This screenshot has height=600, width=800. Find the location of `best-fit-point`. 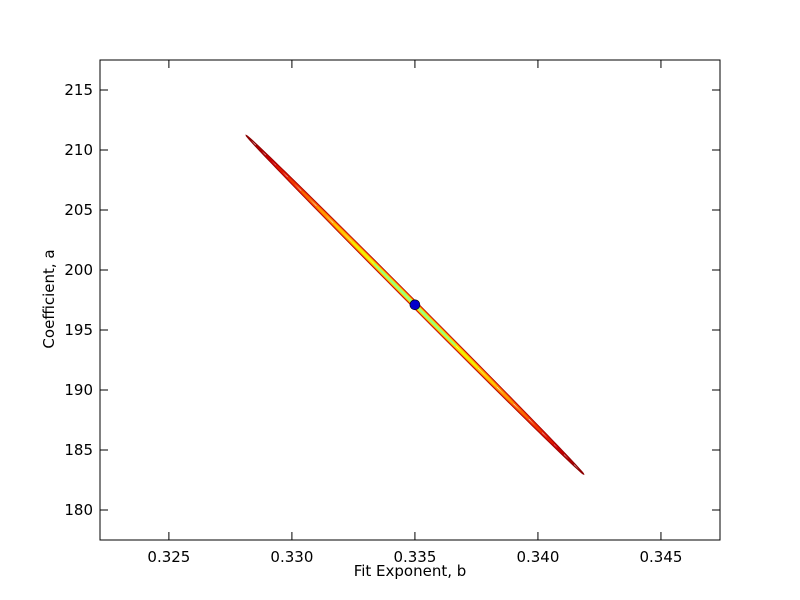

best-fit-point is located at coordinates (415, 305).